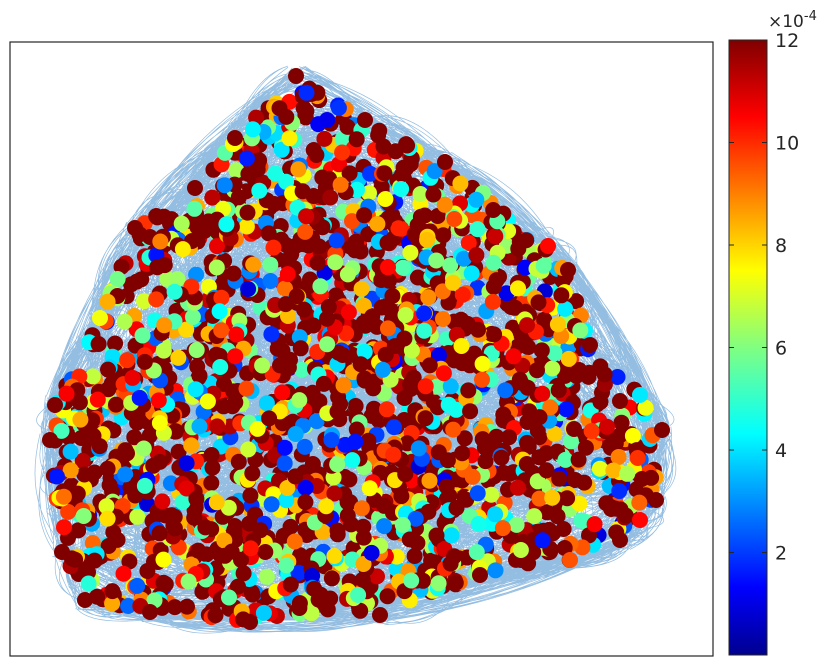 Image resolution: width=830 pixels, height=667 pixels. Describe the element at coordinates (781, 451) in the screenshot. I see `colorbar-tick-label: 4` at that location.